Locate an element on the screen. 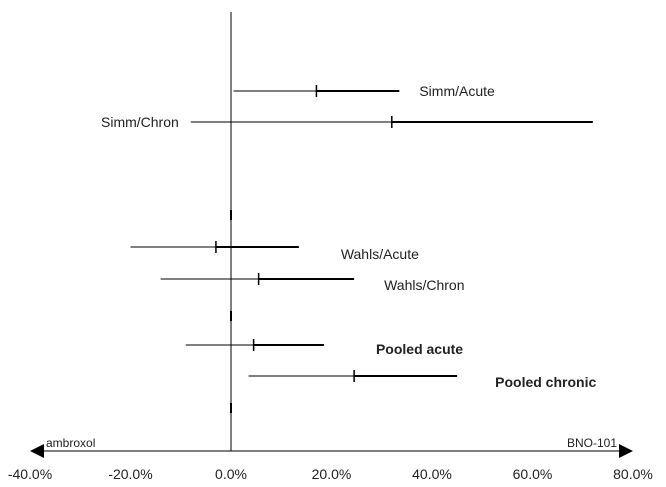 The width and height of the screenshot is (666, 487). row-label: Simm/Chron is located at coordinates (140, 122).